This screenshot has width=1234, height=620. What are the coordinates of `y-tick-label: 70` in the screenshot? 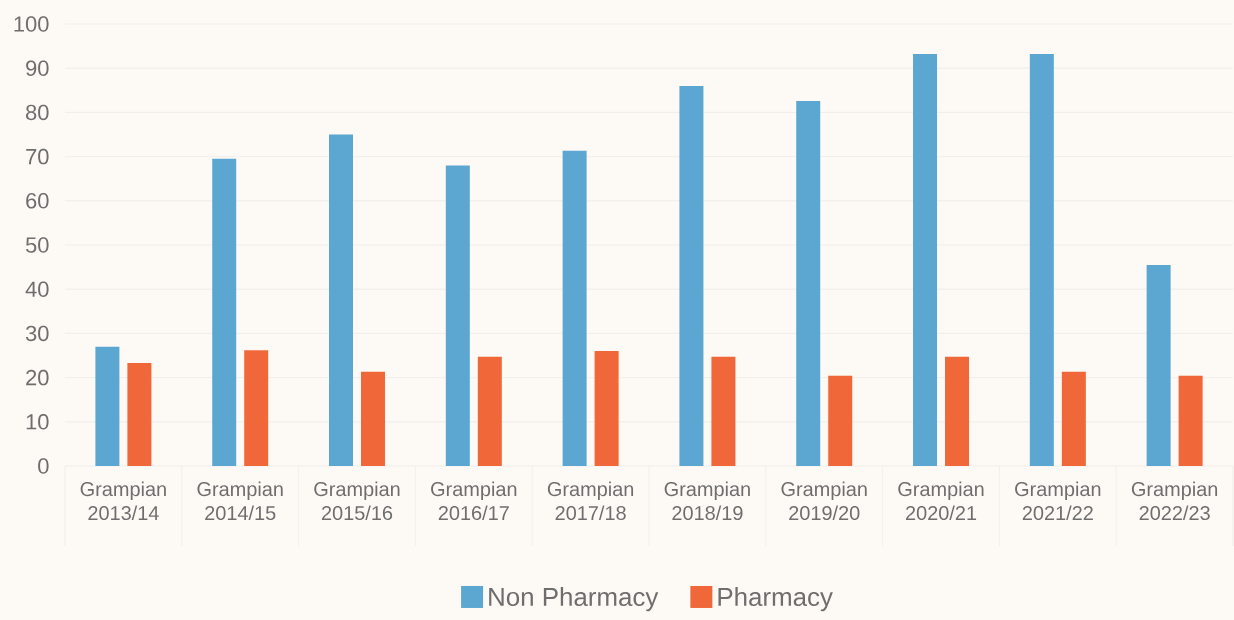 It's located at (37, 156).